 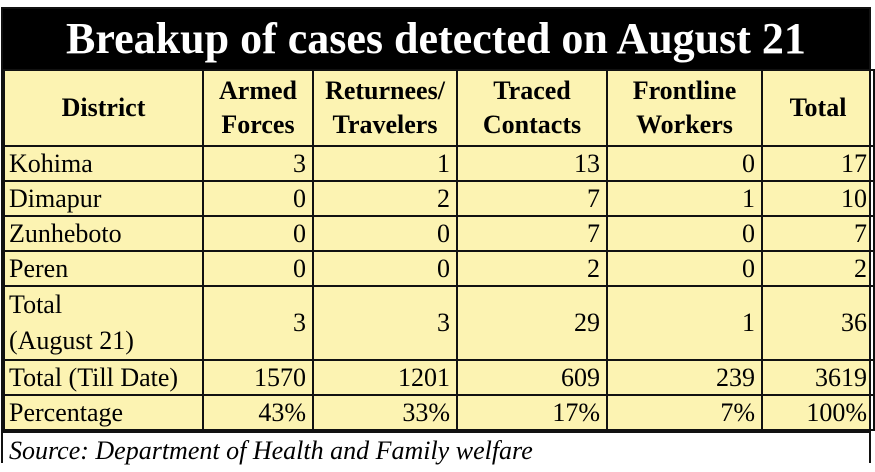 I want to click on cell-total: 10, so click(x=818, y=198).